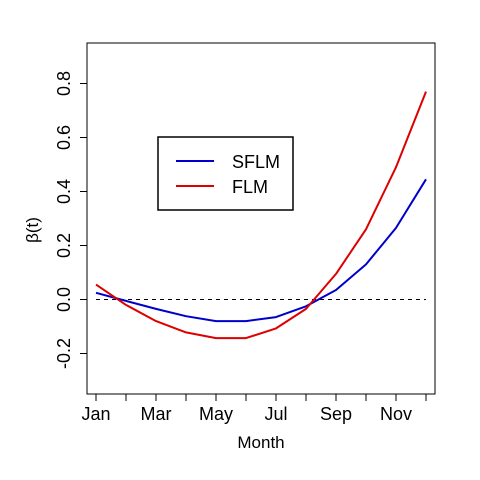 The width and height of the screenshot is (480, 480). I want to click on y-tick-label: 0.0, so click(64, 299).